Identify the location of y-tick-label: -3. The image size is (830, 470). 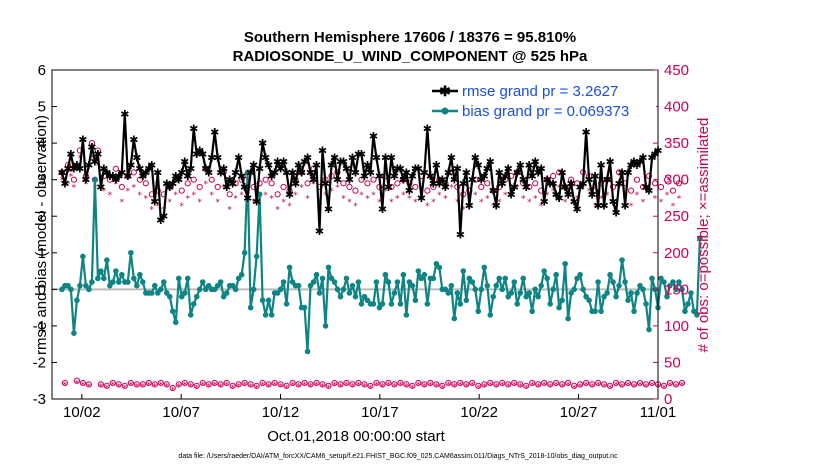
(39, 399).